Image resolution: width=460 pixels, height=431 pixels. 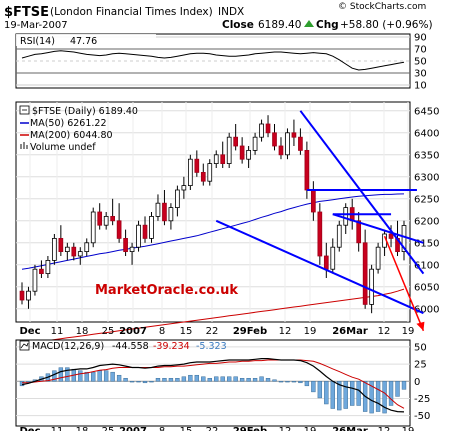 What do you see at coordinates (133, 331) in the screenshot?
I see `x-tick-label: 2007` at bounding box center [133, 331].